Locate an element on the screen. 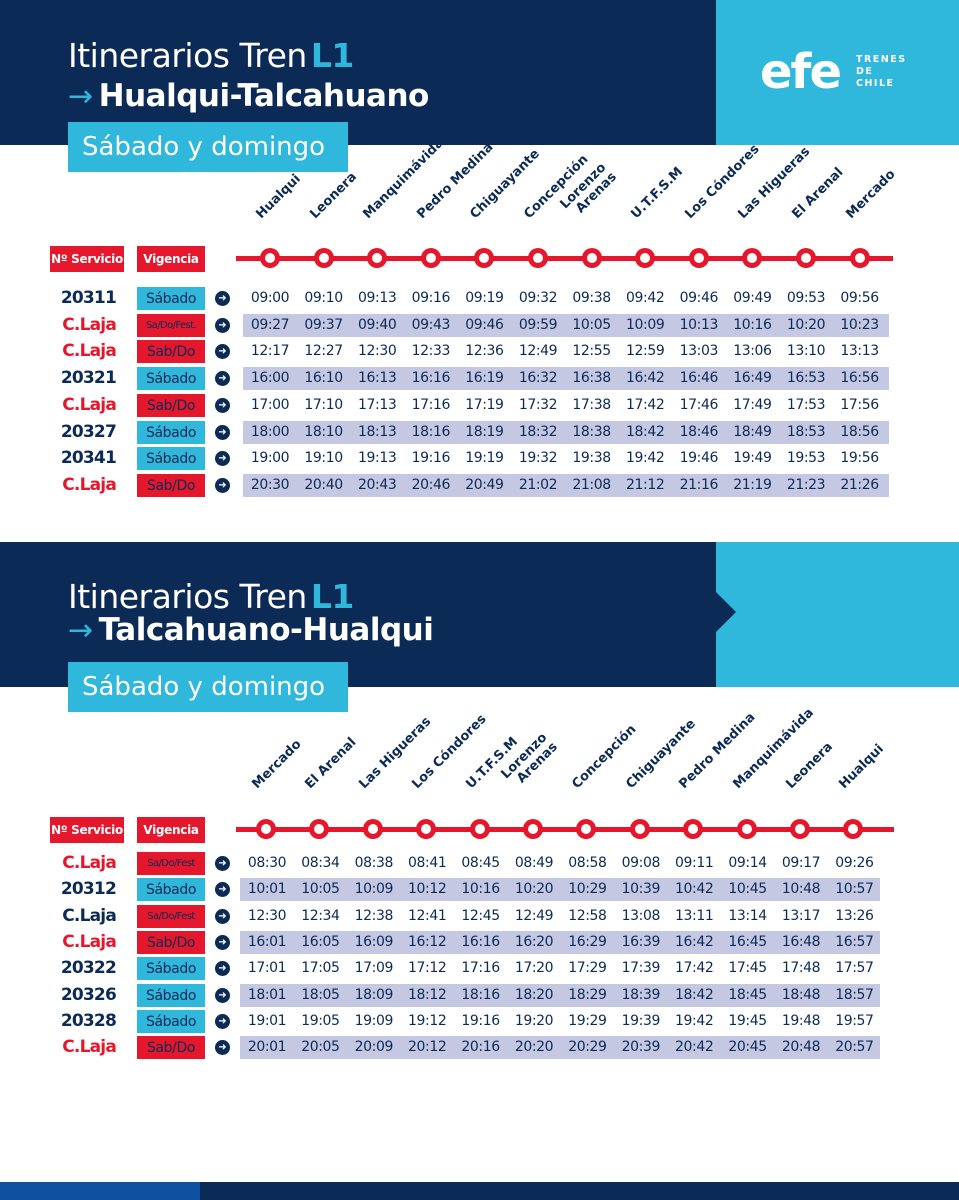 This screenshot has width=959, height=1200. route-title-2: → Talcahuano-Hualqui is located at coordinates (251, 630).